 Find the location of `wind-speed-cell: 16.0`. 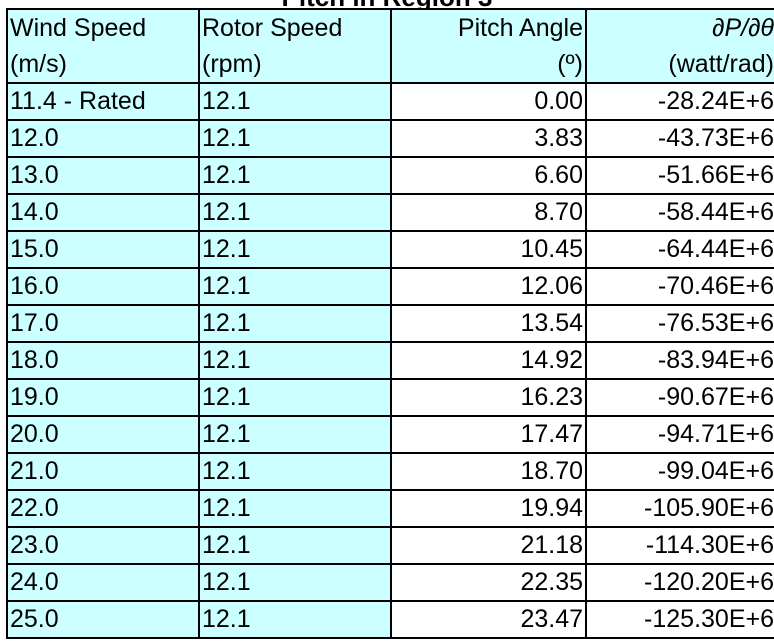

wind-speed-cell: 16.0 is located at coordinates (103, 286).